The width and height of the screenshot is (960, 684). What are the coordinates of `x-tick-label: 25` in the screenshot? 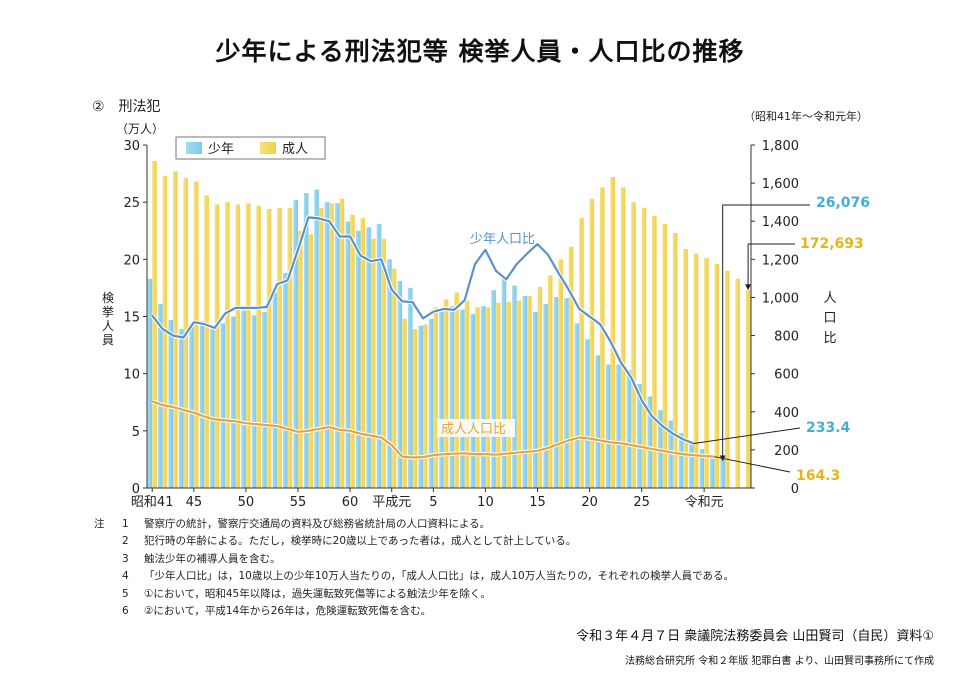 It's located at (641, 502).